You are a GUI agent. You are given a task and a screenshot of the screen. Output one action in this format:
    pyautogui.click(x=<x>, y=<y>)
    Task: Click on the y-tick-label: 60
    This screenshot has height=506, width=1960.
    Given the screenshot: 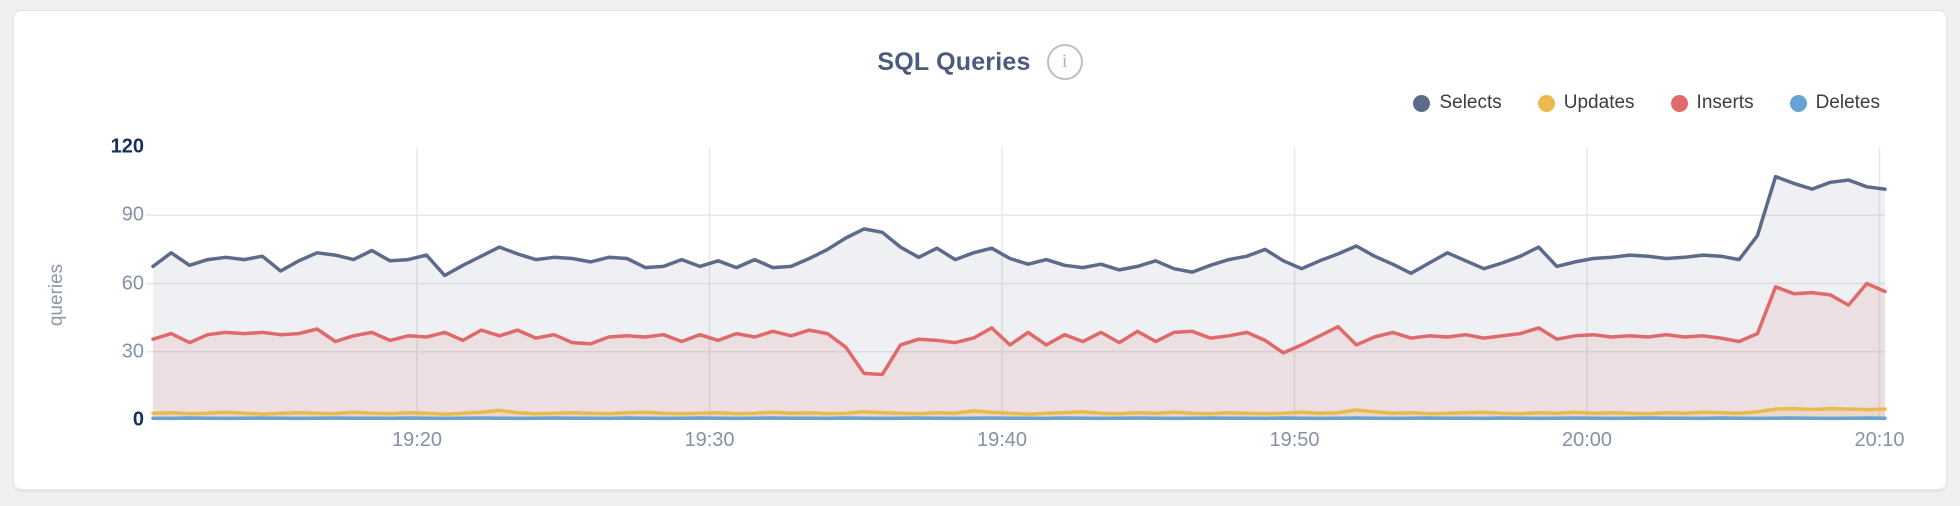 What is the action you would take?
    pyautogui.click(x=132, y=283)
    